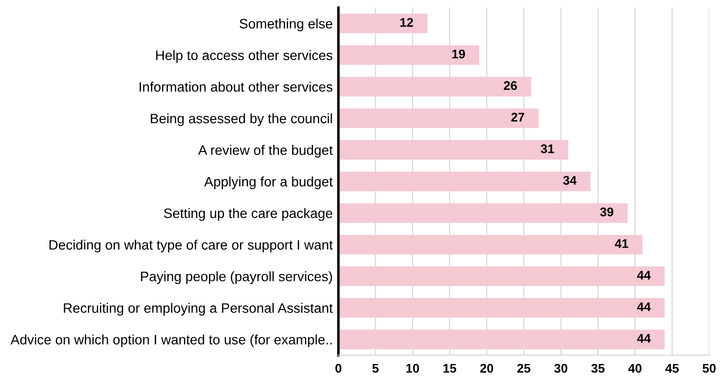 The height and width of the screenshot is (384, 720). Describe the element at coordinates (171, 341) in the screenshot. I see `y-tick-label: Advice on which option I wanted to use (for example..` at that location.